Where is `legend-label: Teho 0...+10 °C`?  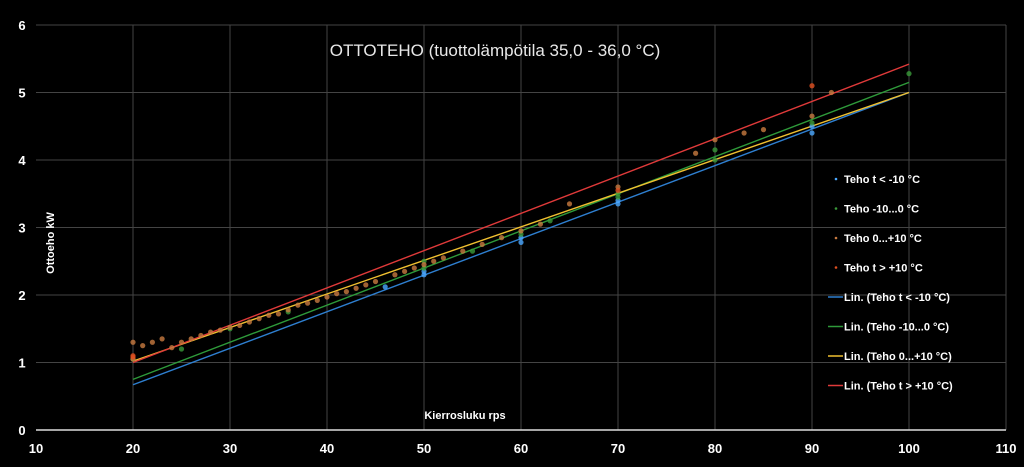 legend-label: Teho 0...+10 °C is located at coordinates (883, 239).